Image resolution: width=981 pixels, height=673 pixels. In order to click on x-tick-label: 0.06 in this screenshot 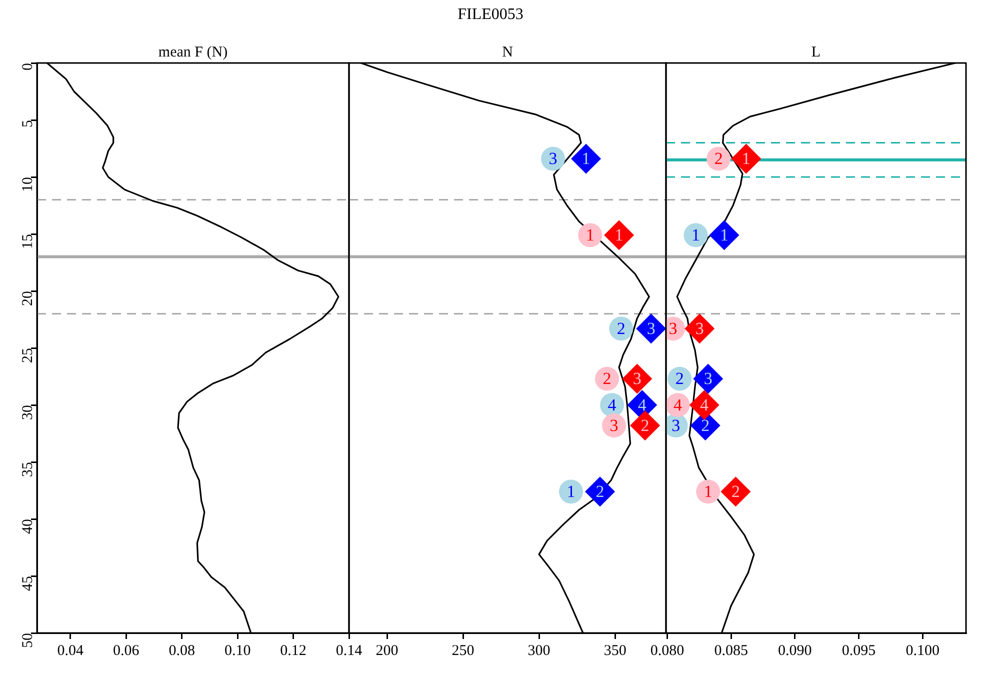, I will do `click(126, 650)`.